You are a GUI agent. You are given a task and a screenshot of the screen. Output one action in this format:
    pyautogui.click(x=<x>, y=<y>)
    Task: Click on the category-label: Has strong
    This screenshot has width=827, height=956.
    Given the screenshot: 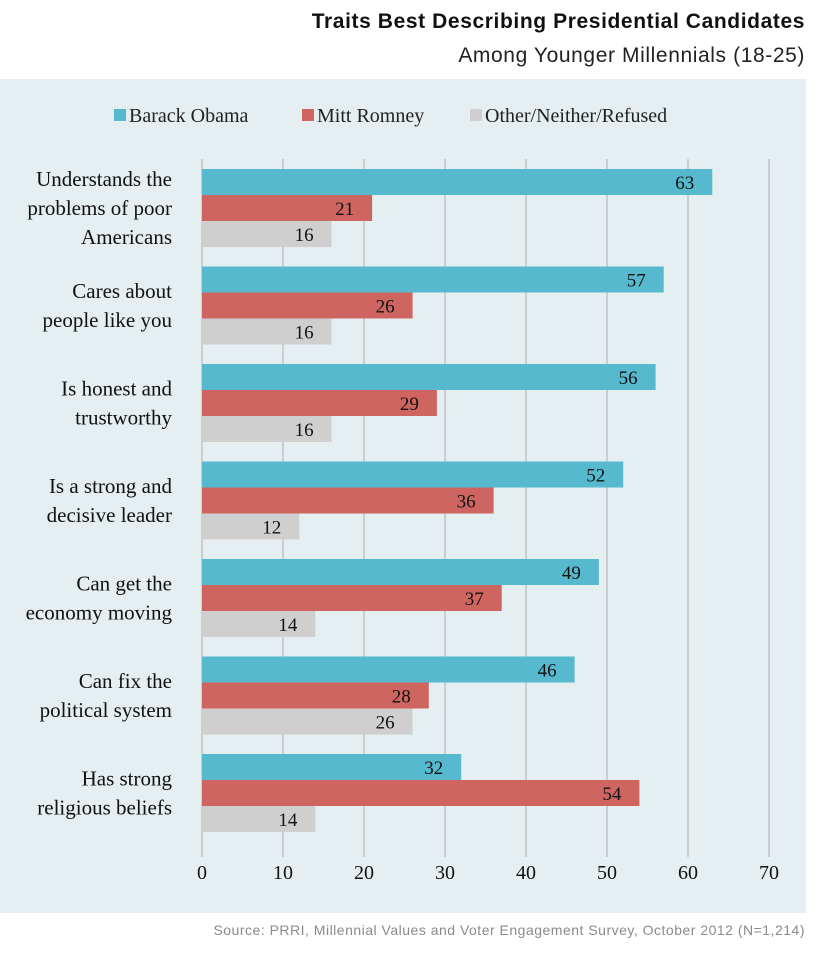 What is the action you would take?
    pyautogui.click(x=127, y=779)
    